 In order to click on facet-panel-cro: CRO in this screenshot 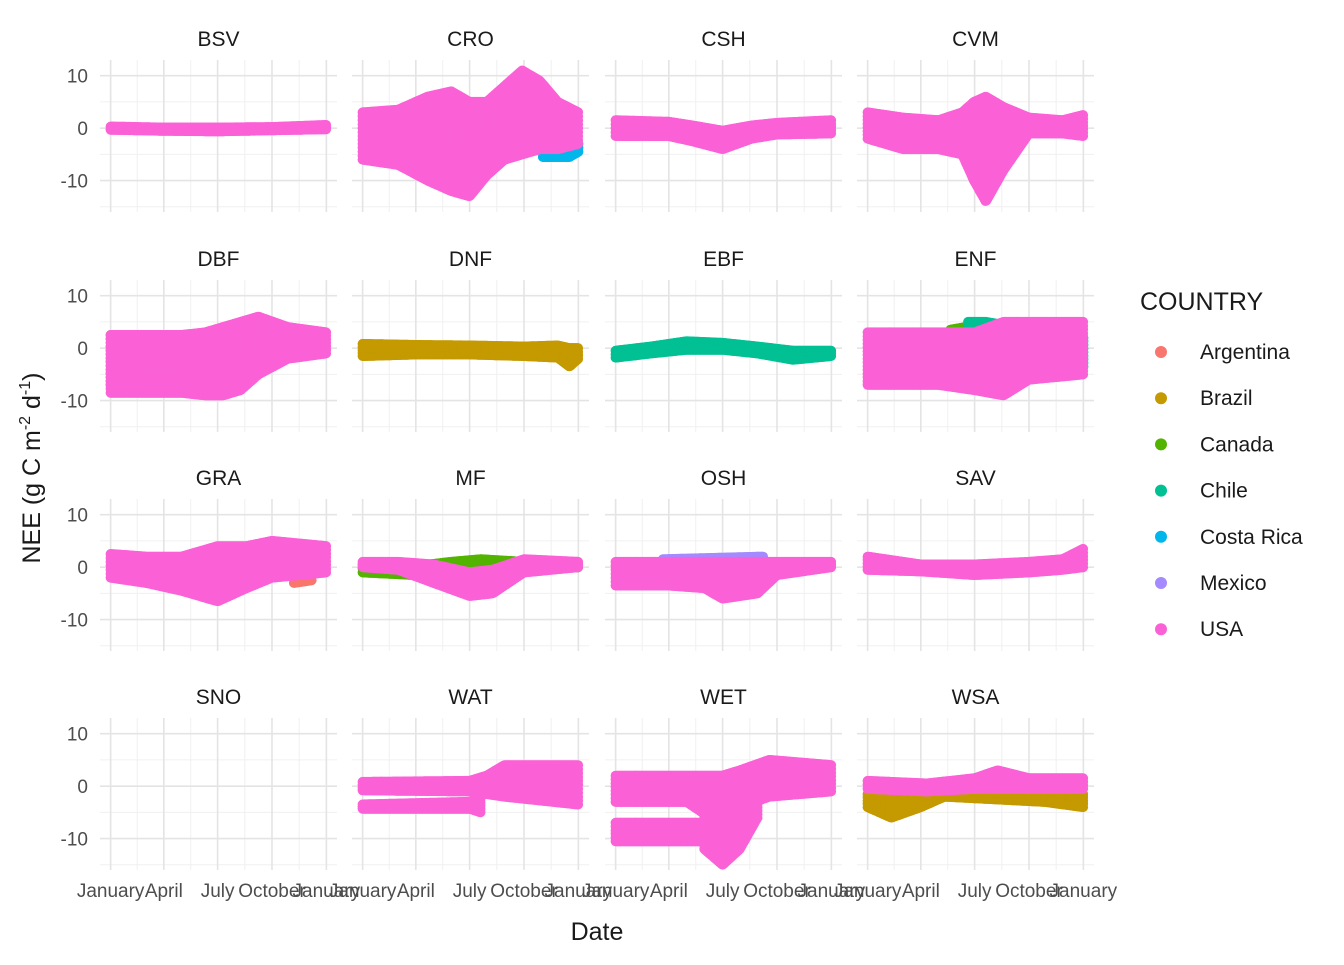, I will do `click(470, 120)`.